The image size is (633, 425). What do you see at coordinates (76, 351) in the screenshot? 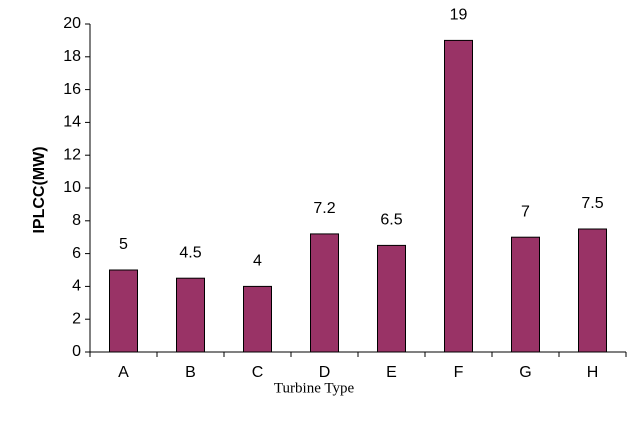
I see `y-tick-label: 0` at bounding box center [76, 351].